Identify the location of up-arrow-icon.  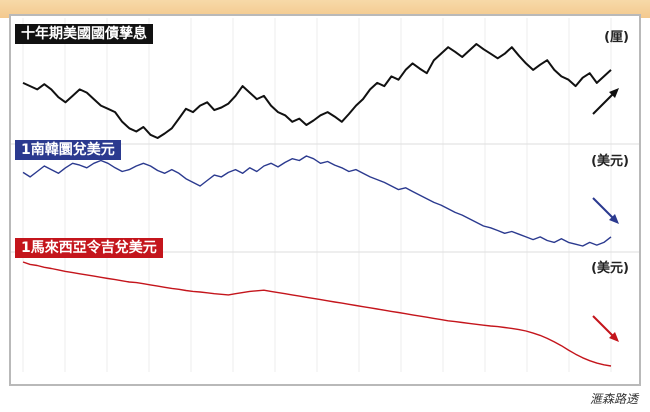
(605, 101).